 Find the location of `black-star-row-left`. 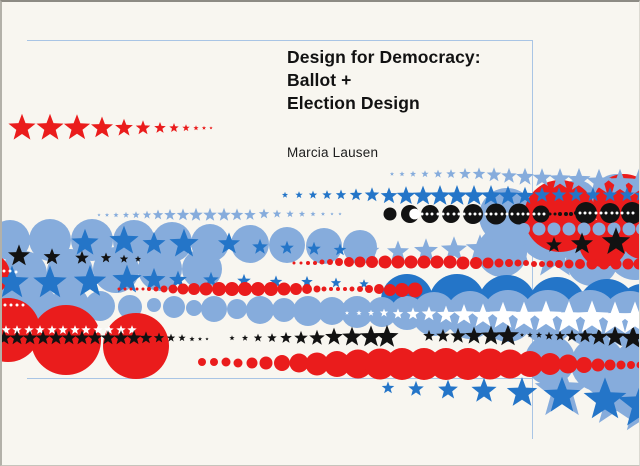

black-star-row-left is located at coordinates (75, 255).